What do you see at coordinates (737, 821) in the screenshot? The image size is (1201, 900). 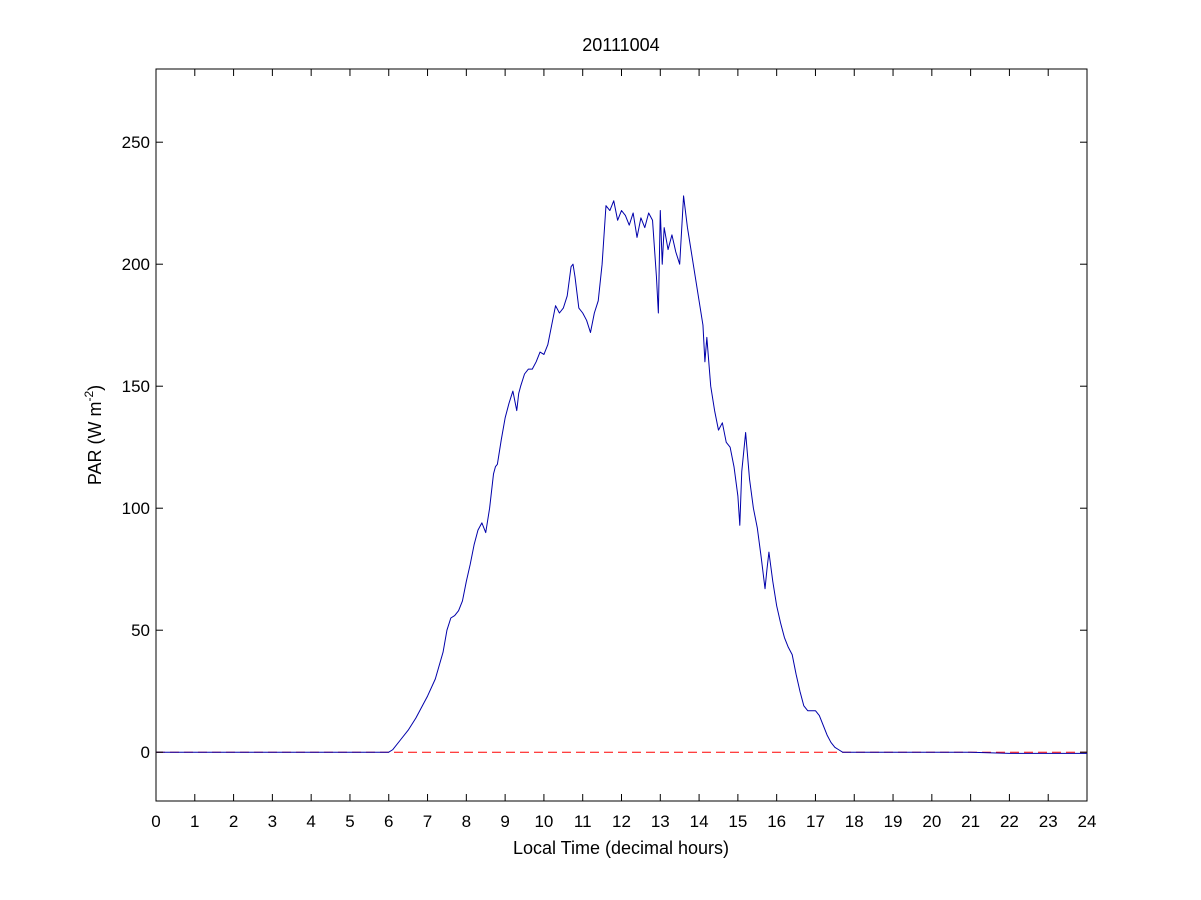 I see `x-tick-label: 15` at bounding box center [737, 821].